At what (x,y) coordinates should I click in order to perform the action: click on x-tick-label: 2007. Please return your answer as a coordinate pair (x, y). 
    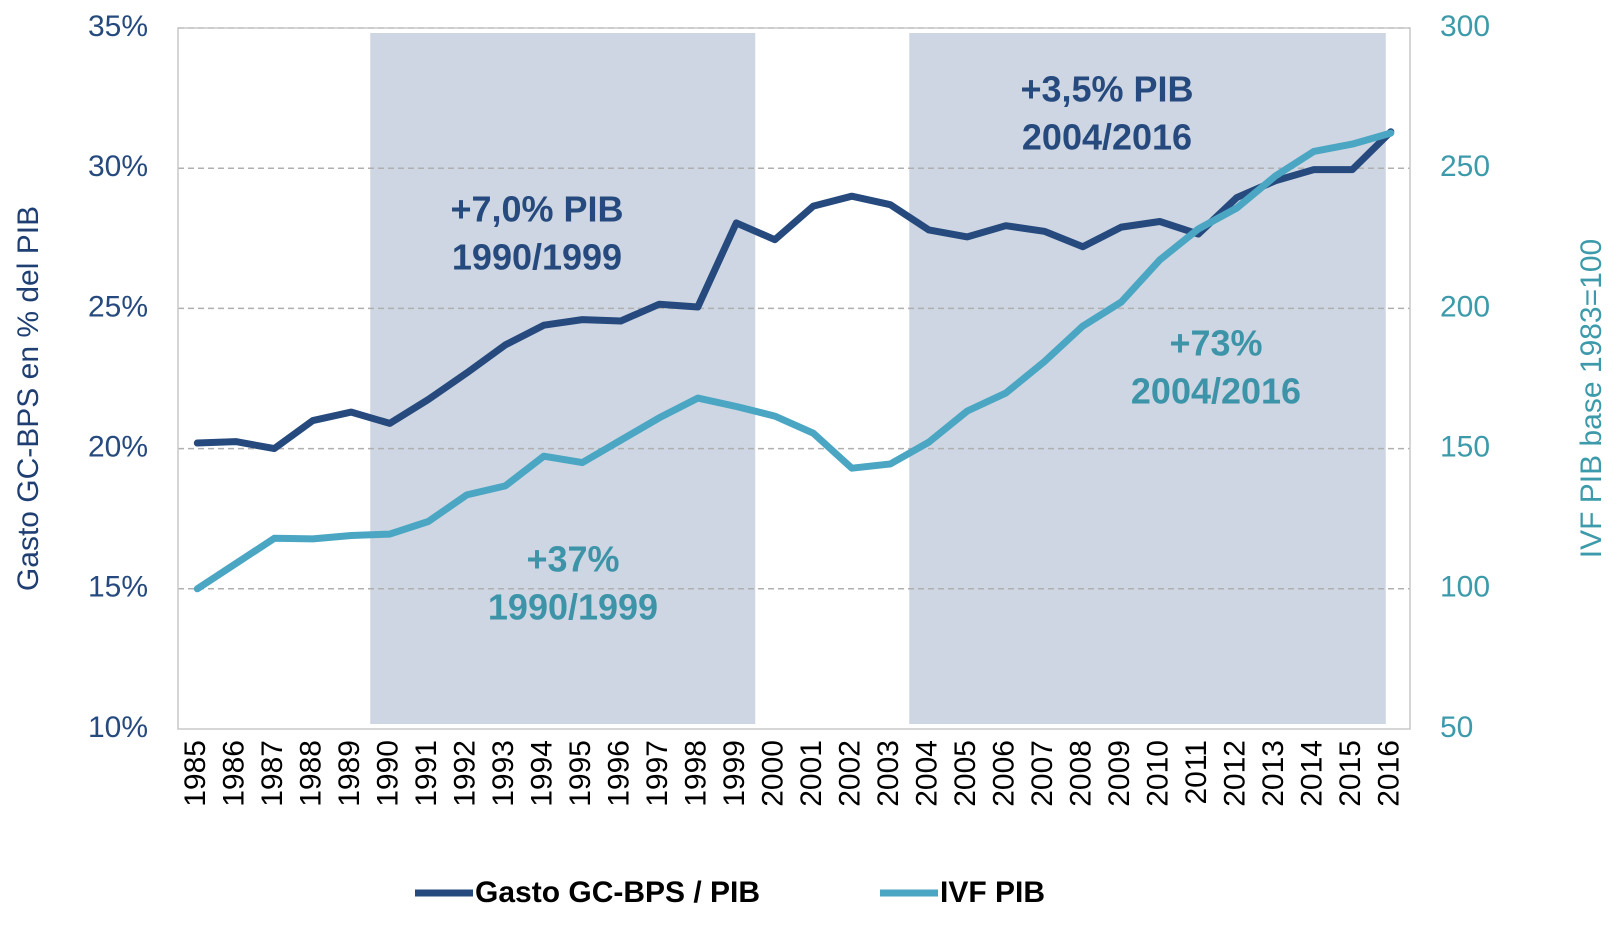
    Looking at the image, I should click on (1042, 773).